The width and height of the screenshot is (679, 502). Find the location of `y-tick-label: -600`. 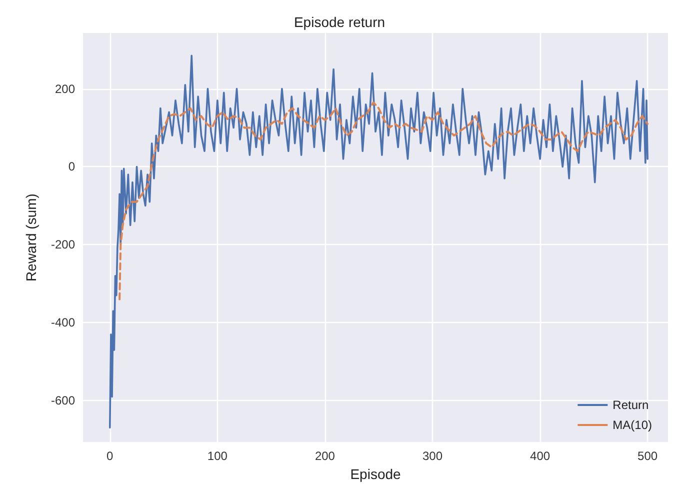

y-tick-label: -600 is located at coordinates (63, 401).